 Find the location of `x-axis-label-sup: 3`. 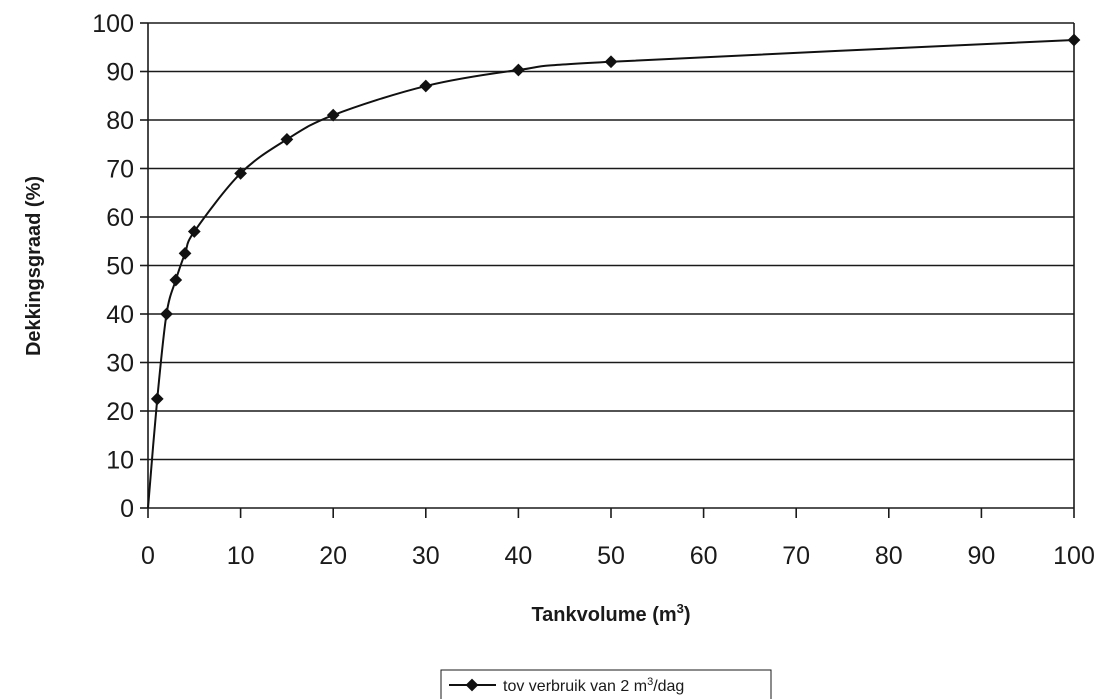

x-axis-label-sup: 3 is located at coordinates (680, 608).